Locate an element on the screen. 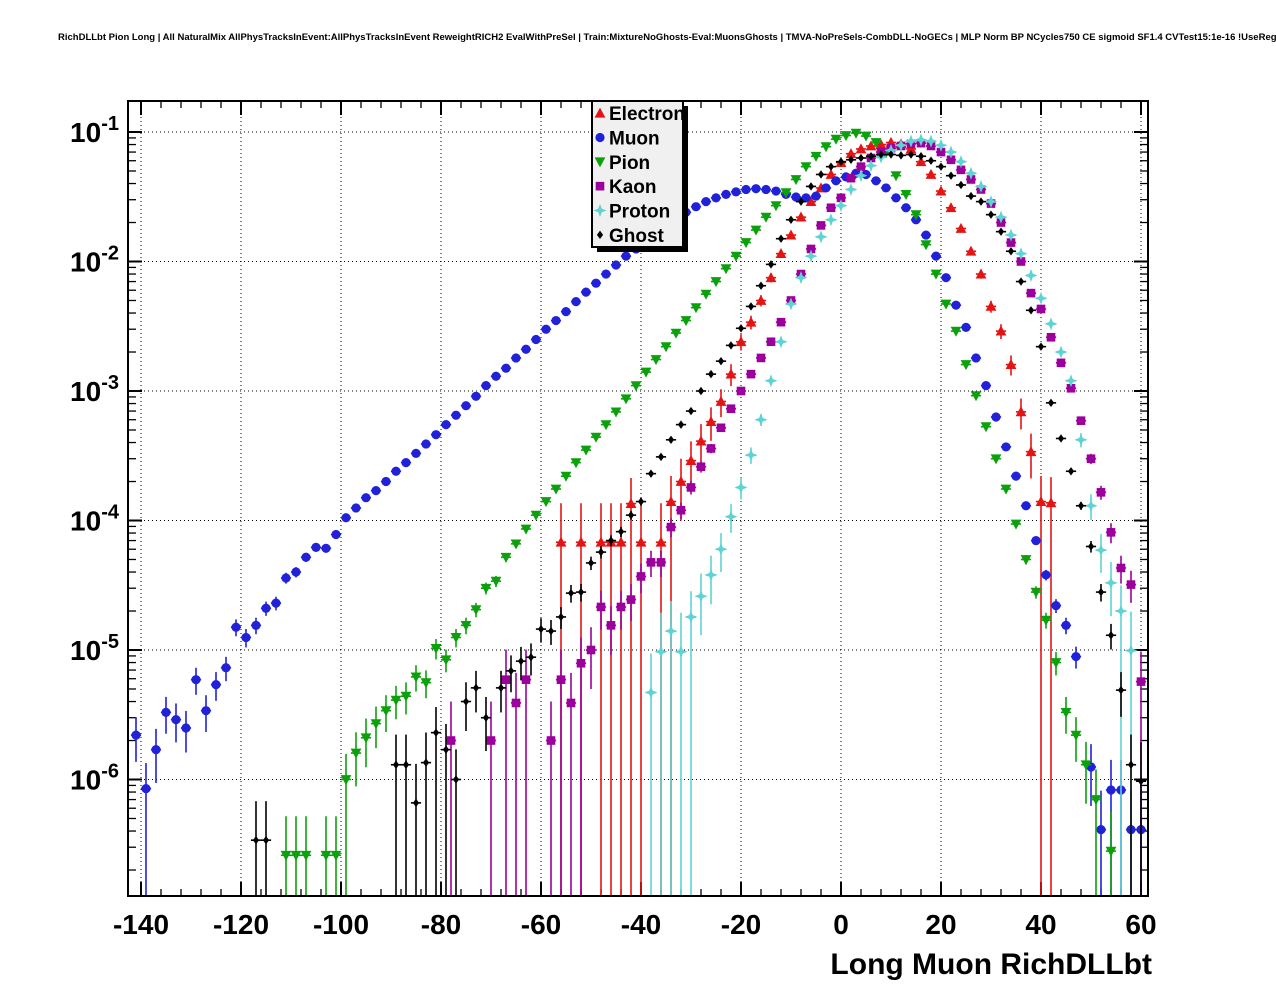 The image size is (1276, 996). x-tick-label: -40 is located at coordinates (641, 924).